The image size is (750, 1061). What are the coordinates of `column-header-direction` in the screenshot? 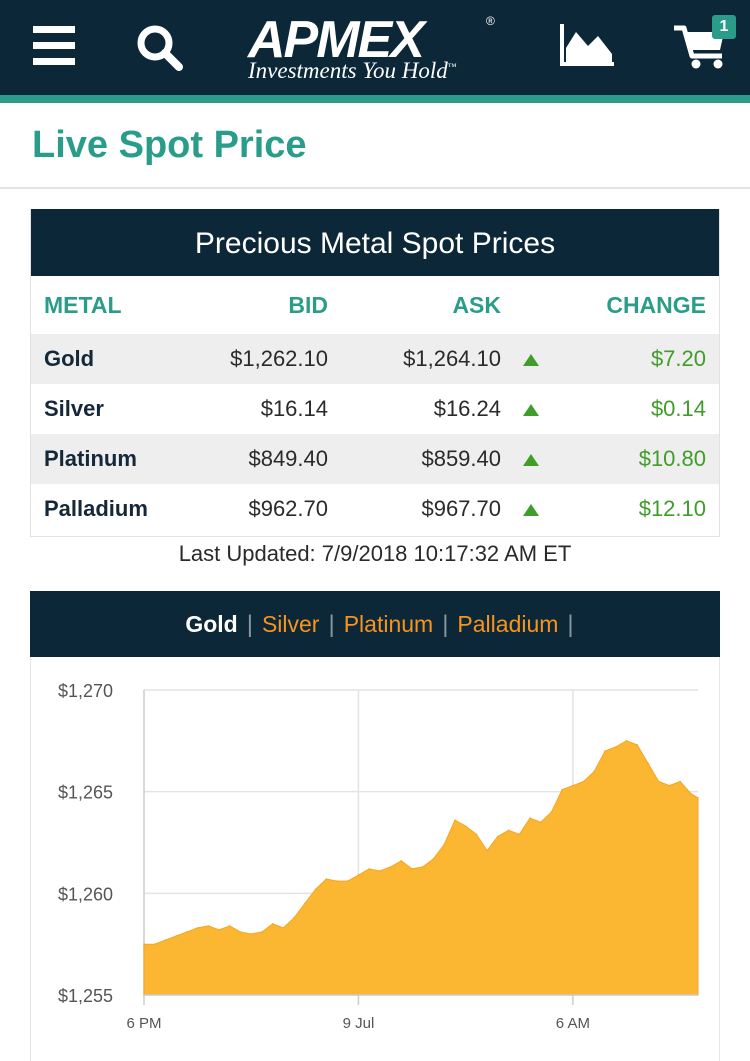 It's located at (531, 305).